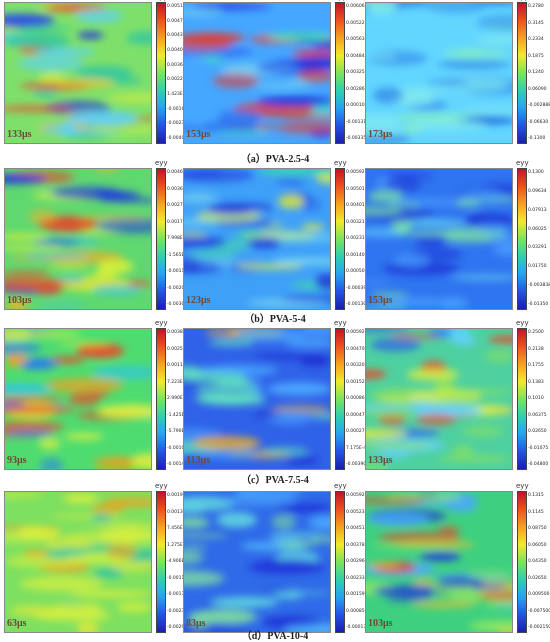 Image resolution: width=550 pixels, height=642 pixels. I want to click on colorbar-tick-label: 0.004515, so click(357, 528).